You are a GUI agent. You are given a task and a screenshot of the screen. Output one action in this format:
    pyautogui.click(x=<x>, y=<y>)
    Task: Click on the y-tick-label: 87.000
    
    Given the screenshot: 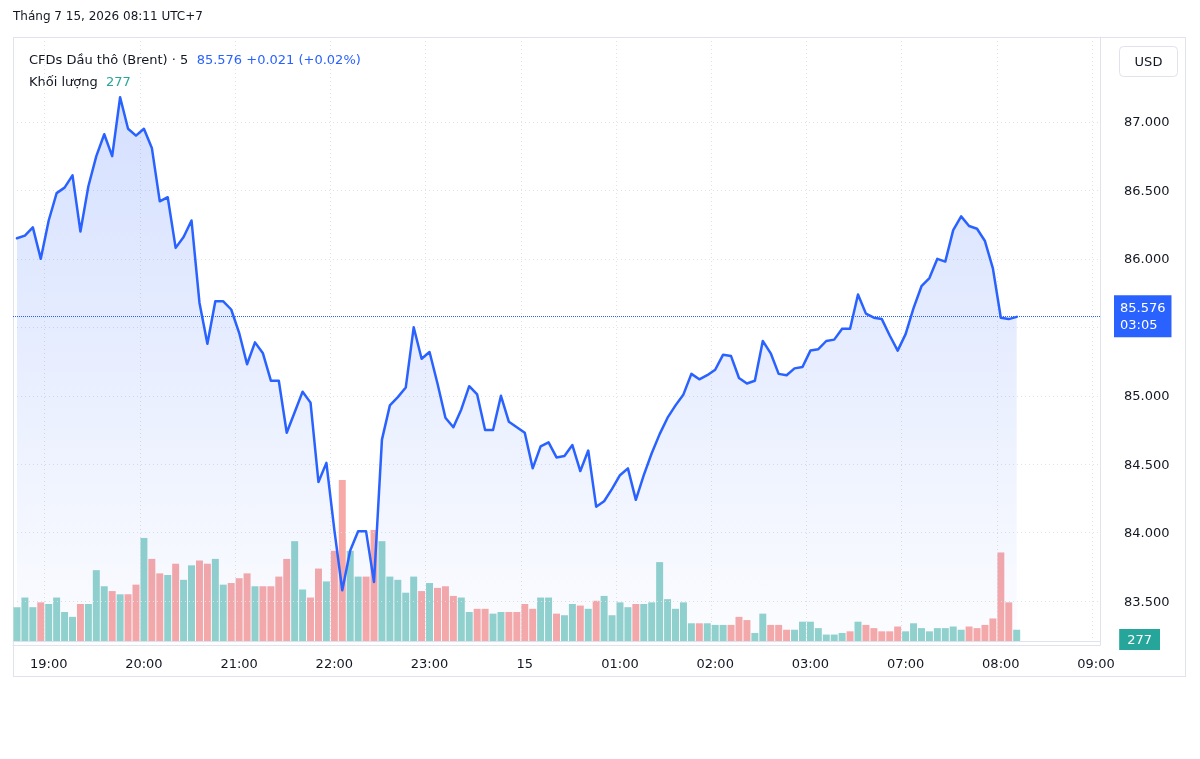 What is the action you would take?
    pyautogui.click(x=1147, y=122)
    